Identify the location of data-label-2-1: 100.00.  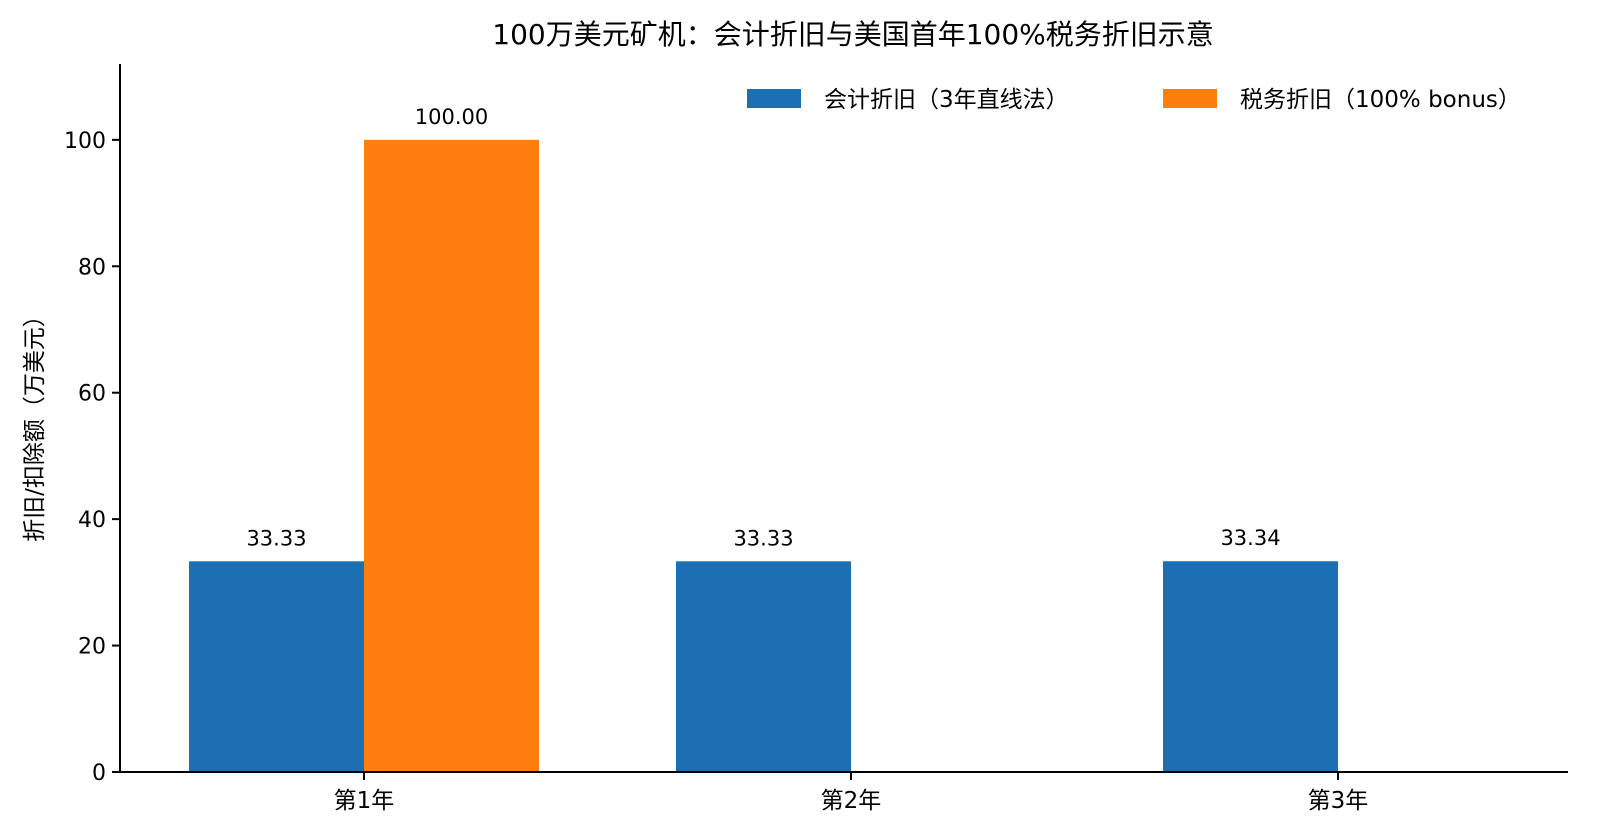
(451, 117).